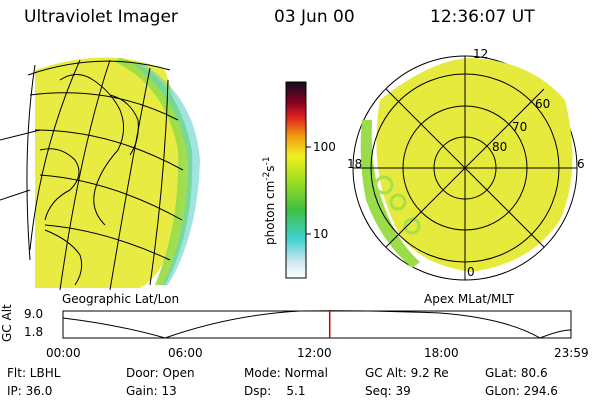 The height and width of the screenshot is (400, 600). Describe the element at coordinates (581, 164) in the screenshot. I see `mlt-label-6: 6` at that location.